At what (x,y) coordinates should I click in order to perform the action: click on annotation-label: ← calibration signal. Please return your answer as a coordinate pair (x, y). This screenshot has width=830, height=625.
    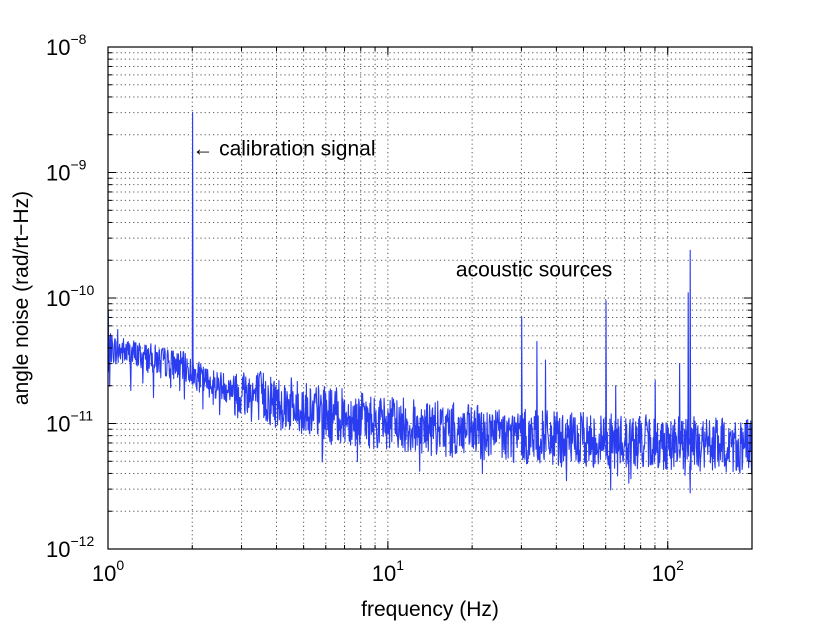
    Looking at the image, I should click on (283, 149).